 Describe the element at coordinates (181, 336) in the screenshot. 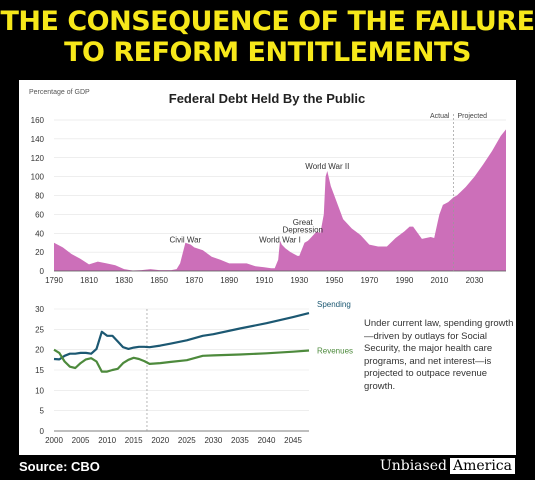

I see `spending-line` at that location.